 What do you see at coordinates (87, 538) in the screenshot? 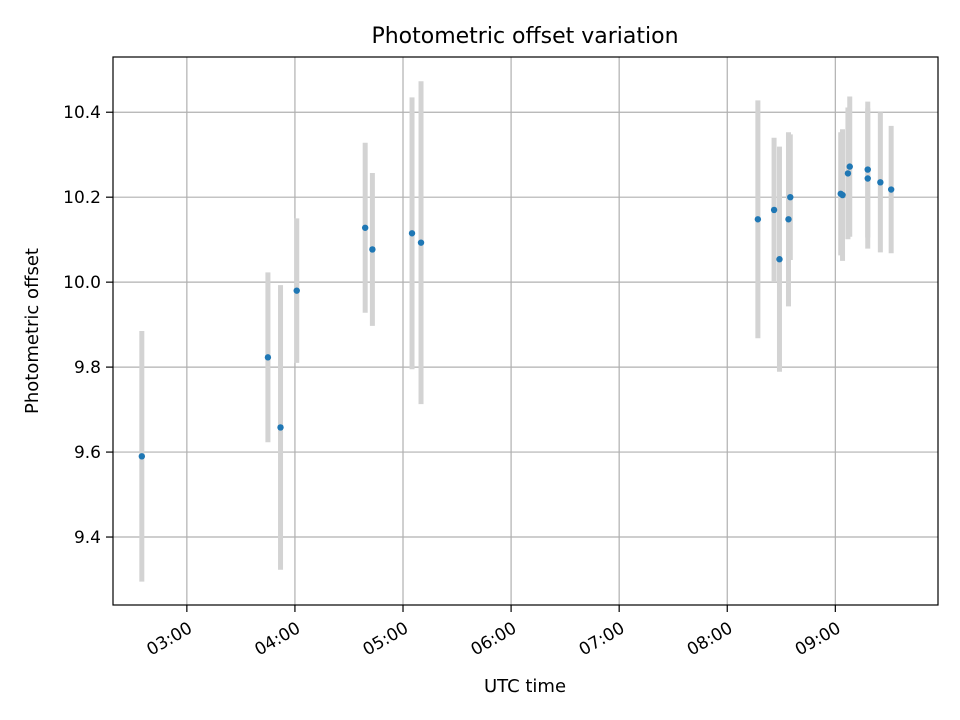
I see `y-tick-label: 9.4` at bounding box center [87, 538].